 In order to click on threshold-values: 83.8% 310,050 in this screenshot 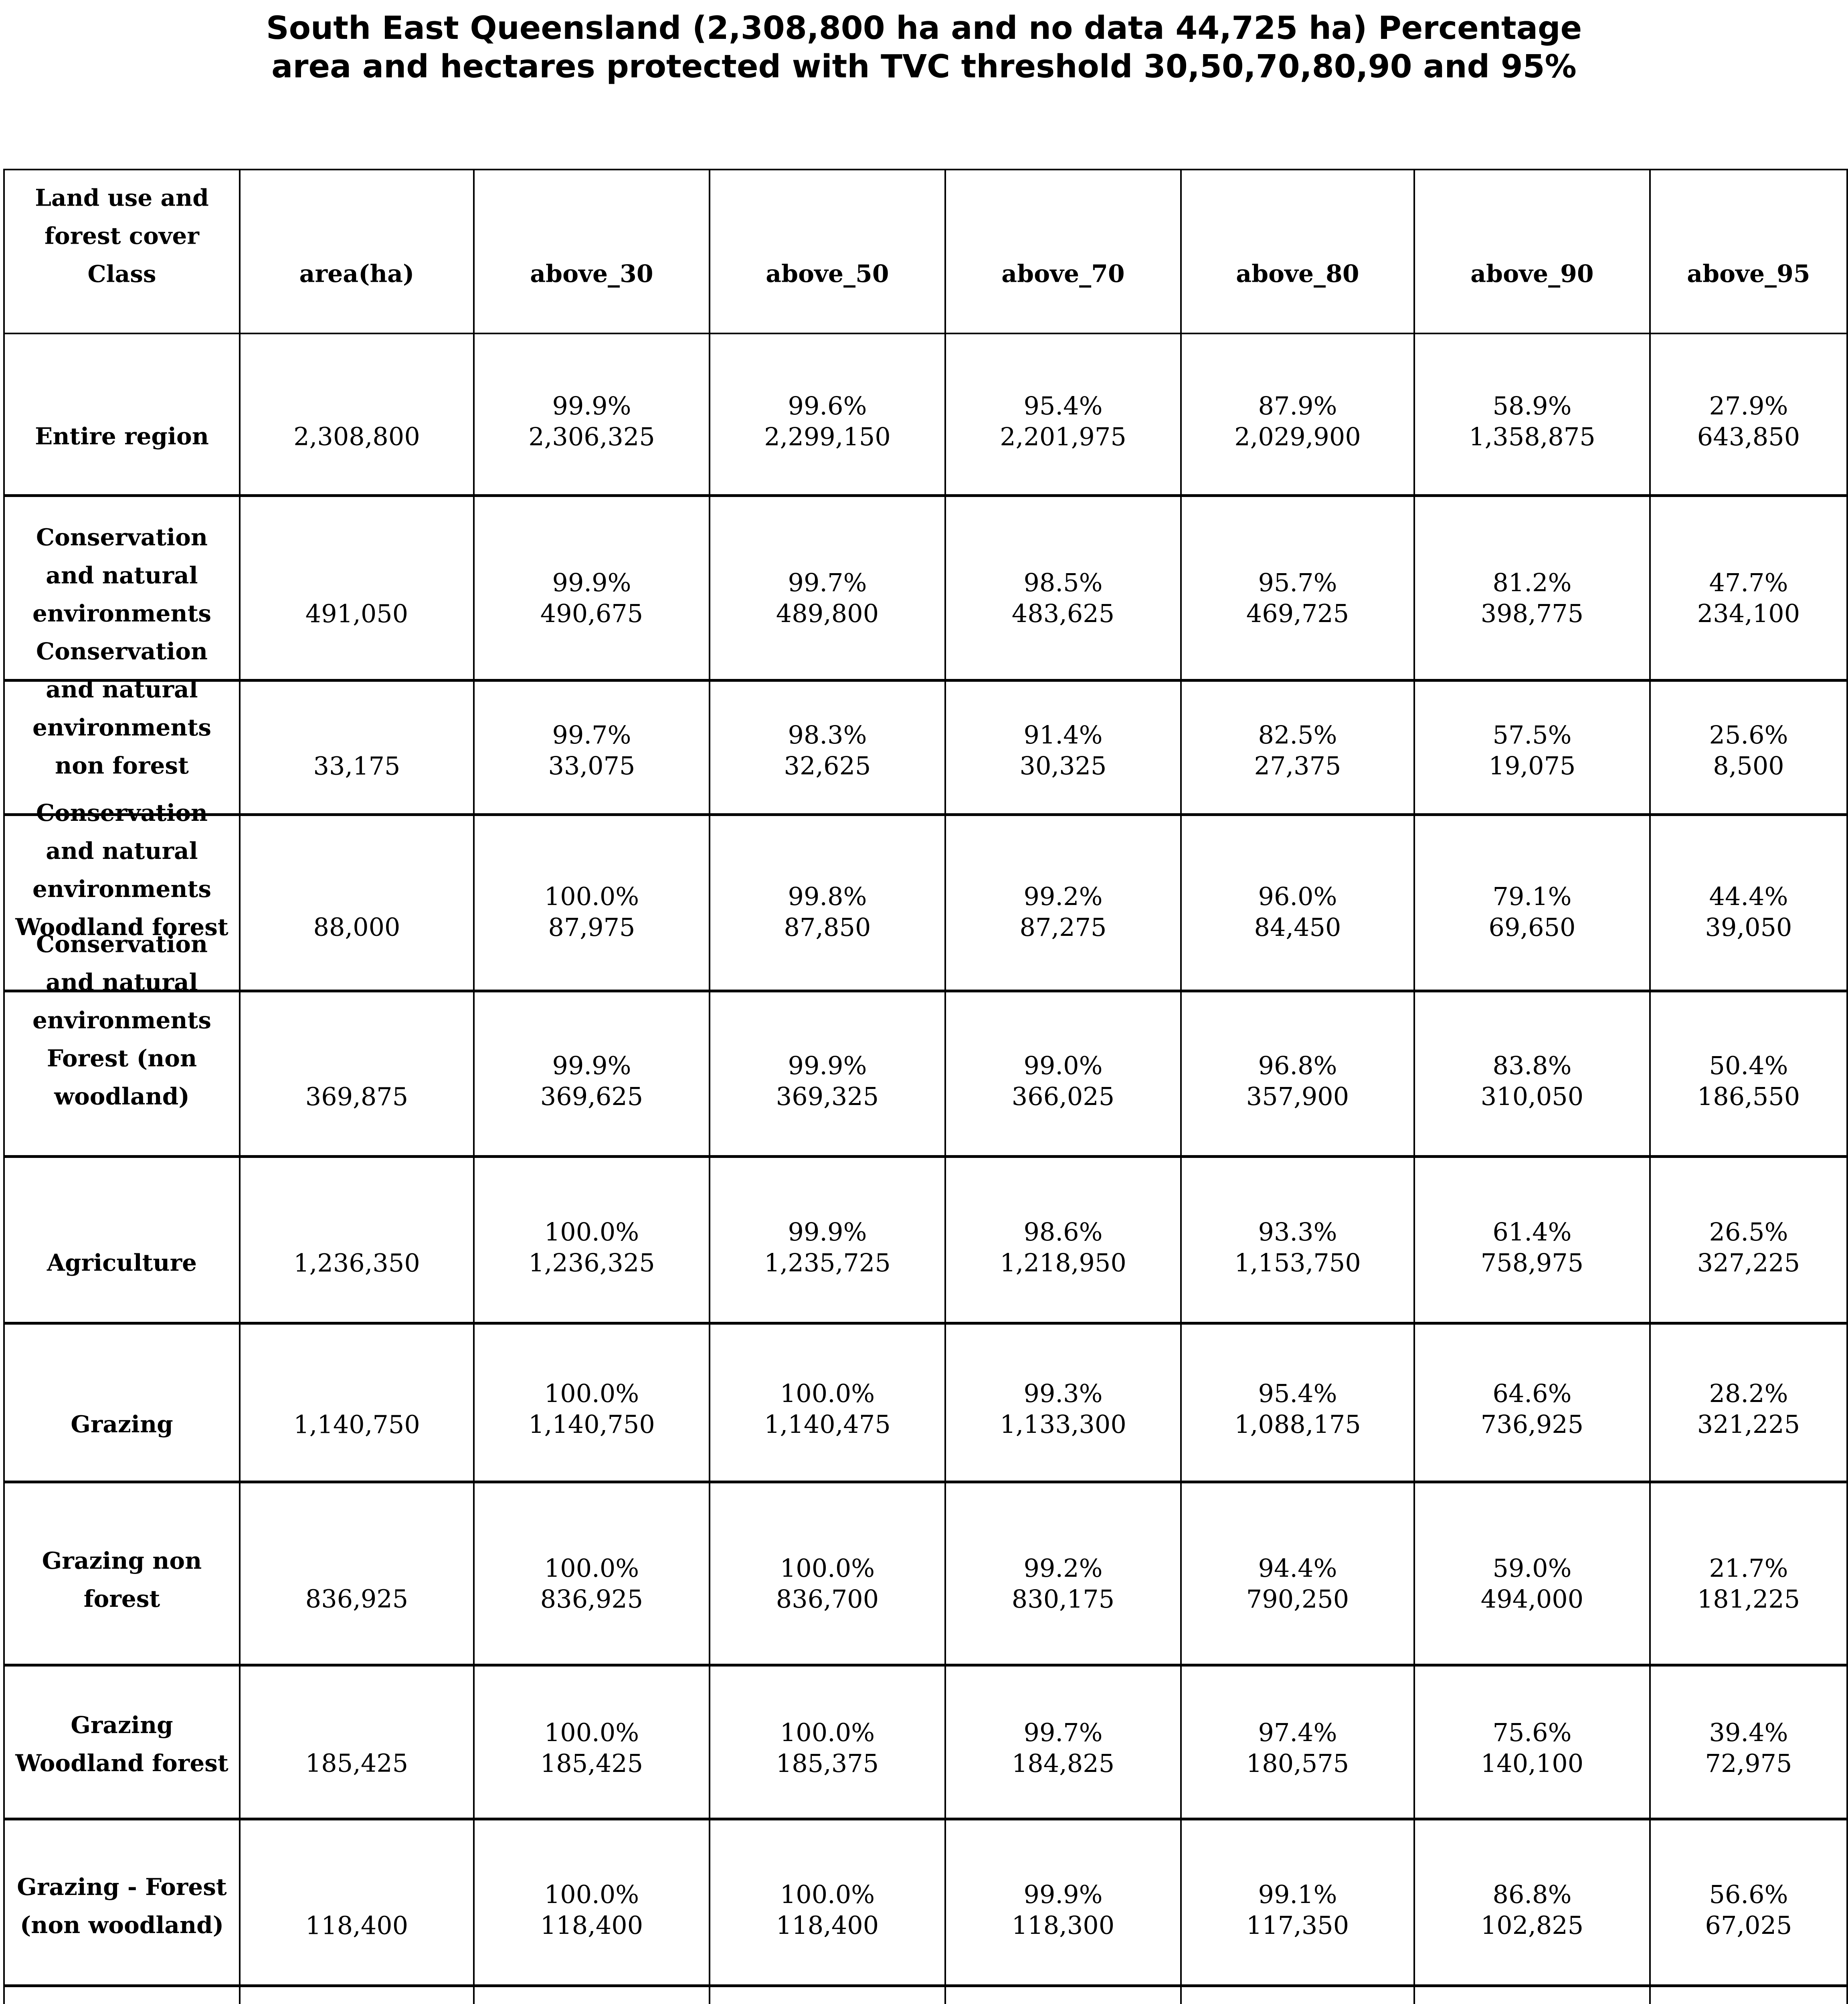, I will do `click(1532, 1081)`.